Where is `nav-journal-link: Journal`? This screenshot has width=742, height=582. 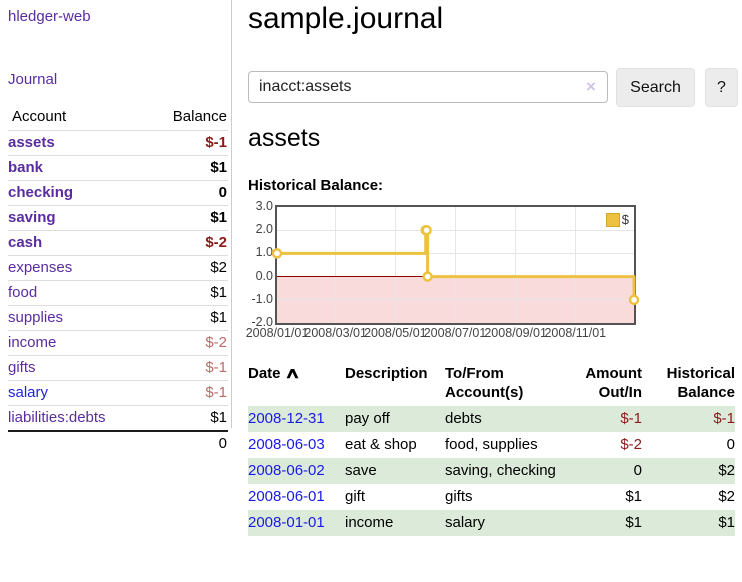
nav-journal-link: Journal is located at coordinates (33, 79).